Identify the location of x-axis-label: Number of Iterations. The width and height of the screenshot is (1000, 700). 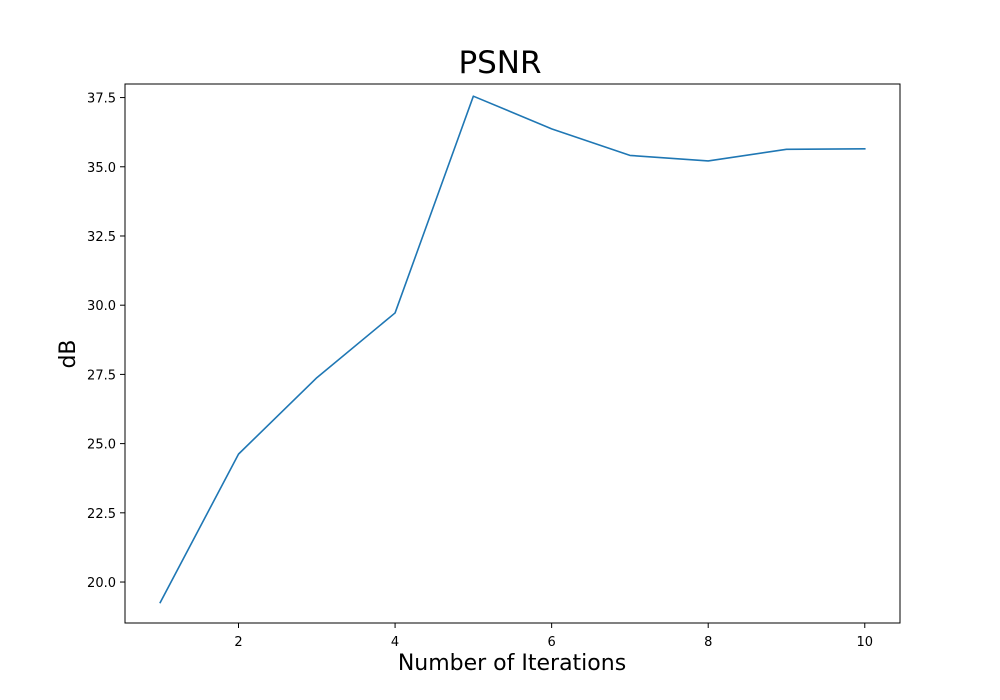
(512, 663).